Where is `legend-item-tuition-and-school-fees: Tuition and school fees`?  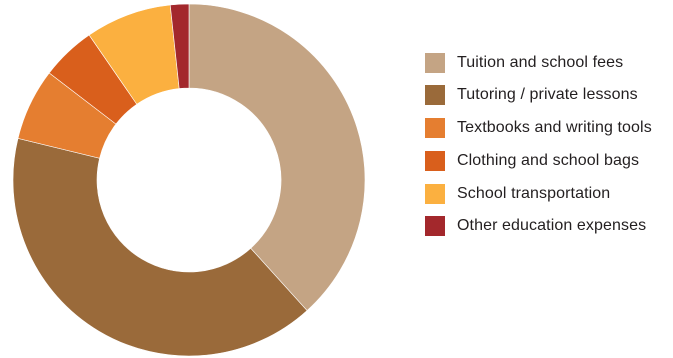 legend-item-tuition-and-school-fees: Tuition and school fees is located at coordinates (549, 62).